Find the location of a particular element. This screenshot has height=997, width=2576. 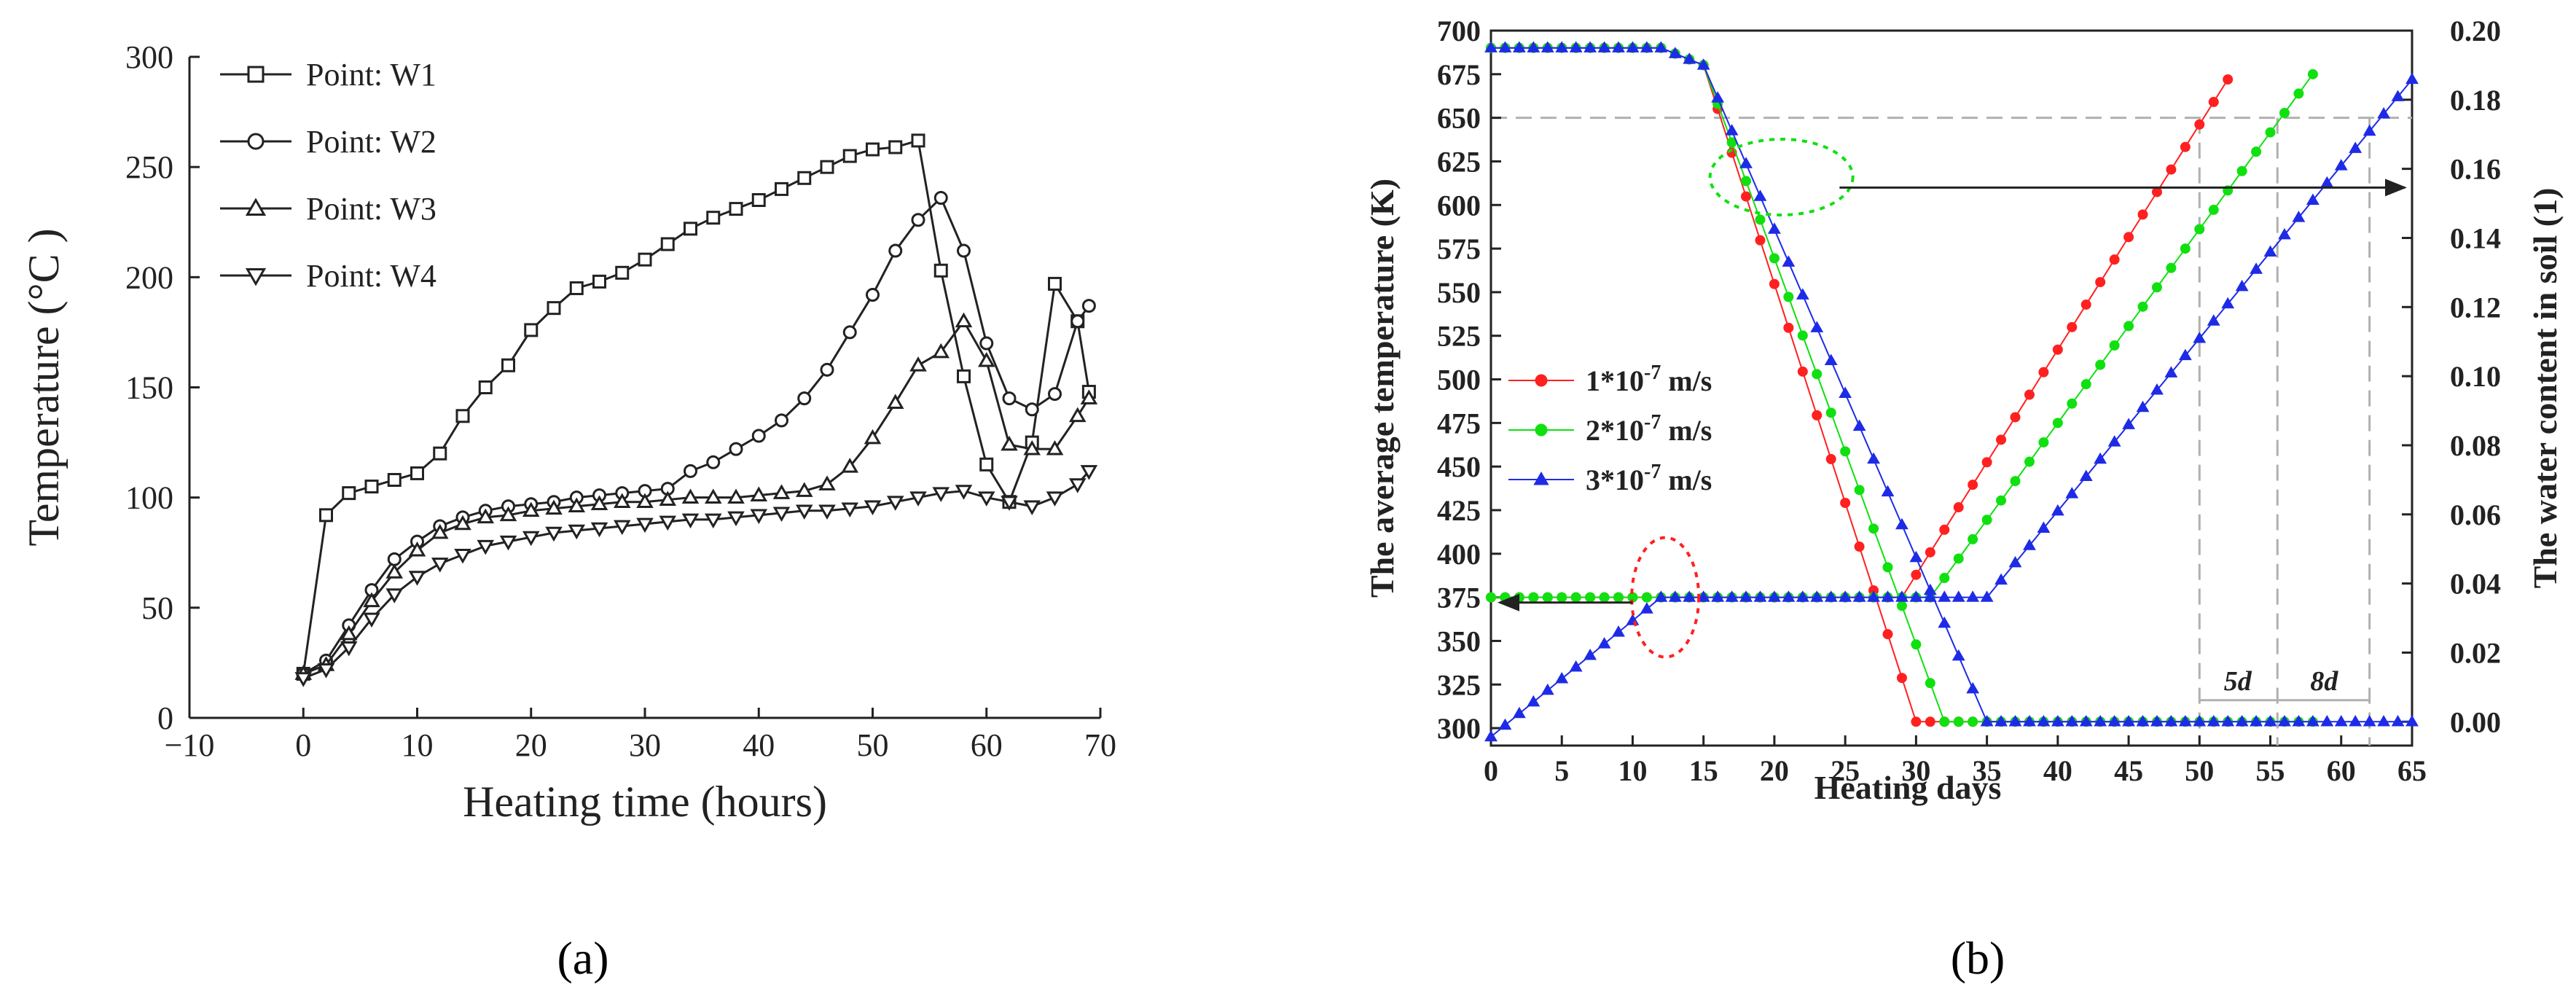

x-tick-label-b: 20 is located at coordinates (1774, 770).